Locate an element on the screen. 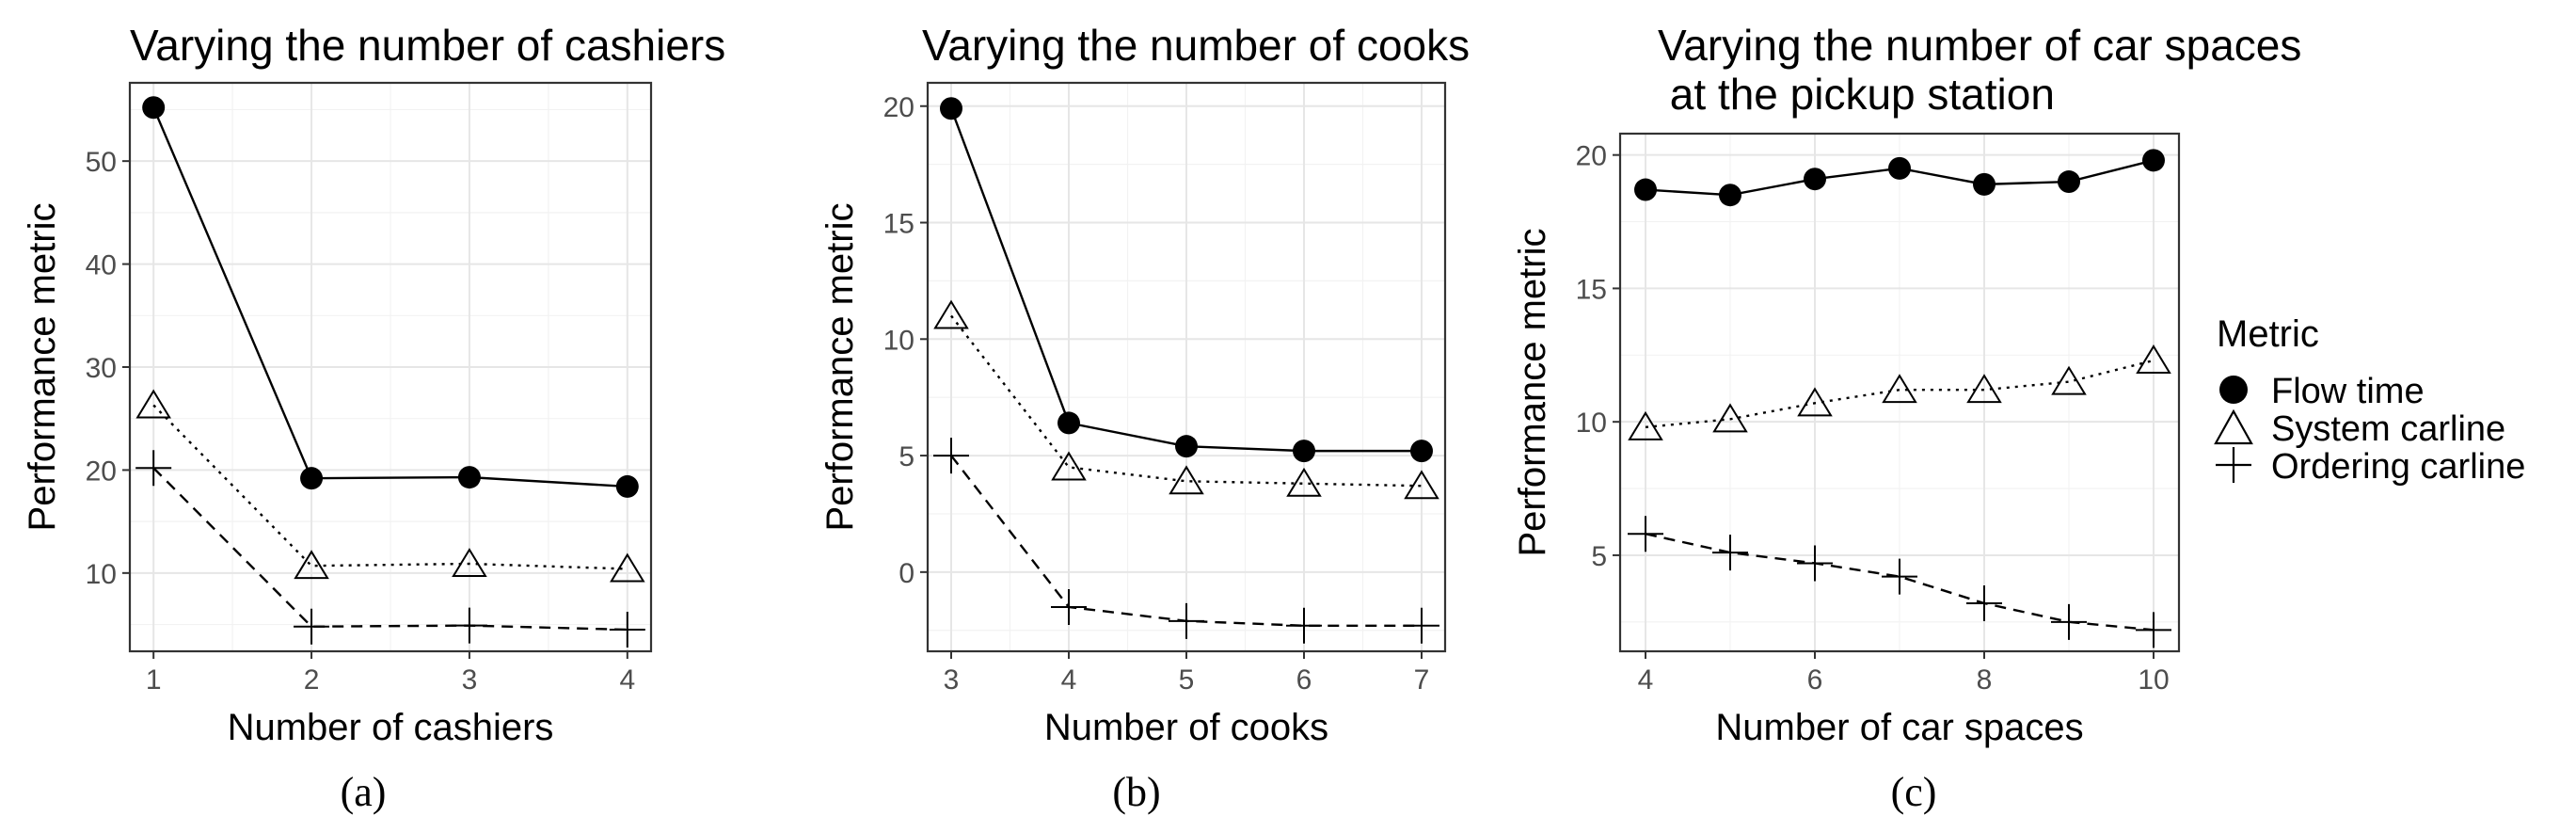  filled-circle-icon is located at coordinates (2233, 390).